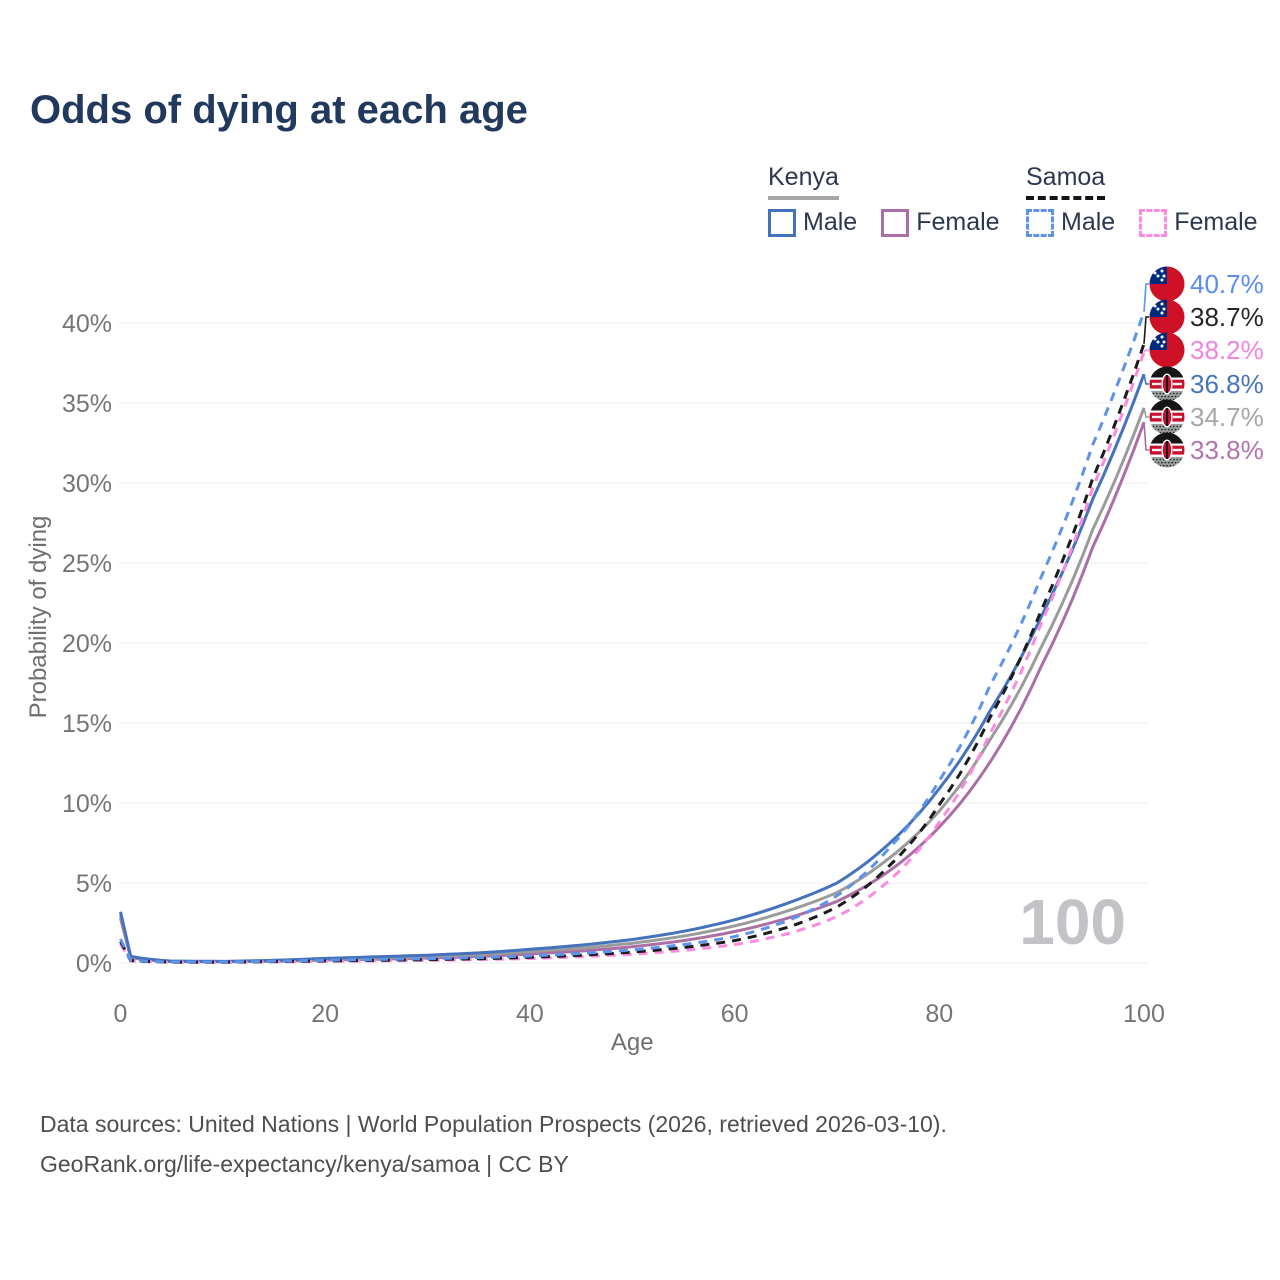 The height and width of the screenshot is (1280, 1280). I want to click on legend-item-kenya-male: Male, so click(812, 222).